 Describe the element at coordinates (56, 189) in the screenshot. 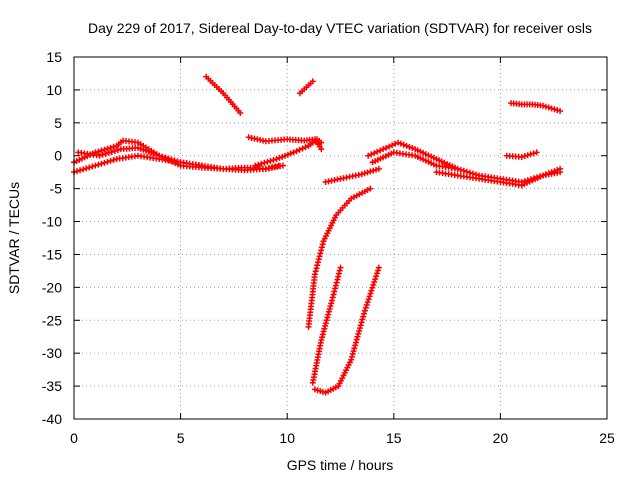

I see `y-tick-label: -5` at that location.